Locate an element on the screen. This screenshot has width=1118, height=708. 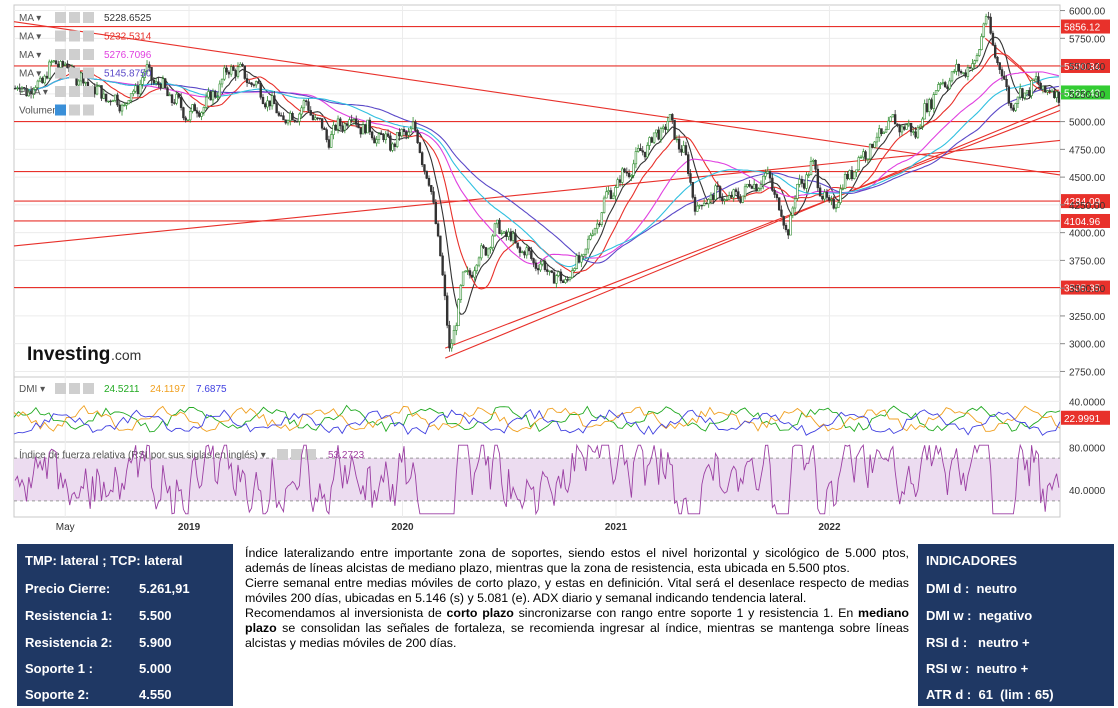
rsi-control-icon is located at coordinates (282, 454).